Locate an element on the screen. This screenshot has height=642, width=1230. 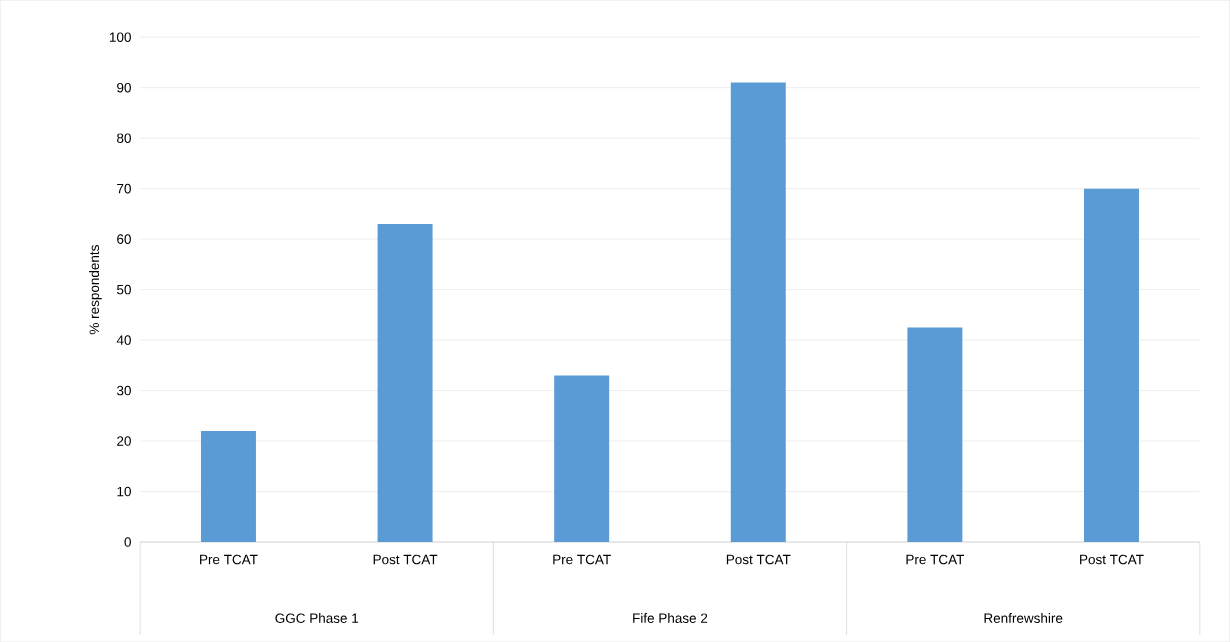
y-tick-label: 50 is located at coordinates (124, 289).